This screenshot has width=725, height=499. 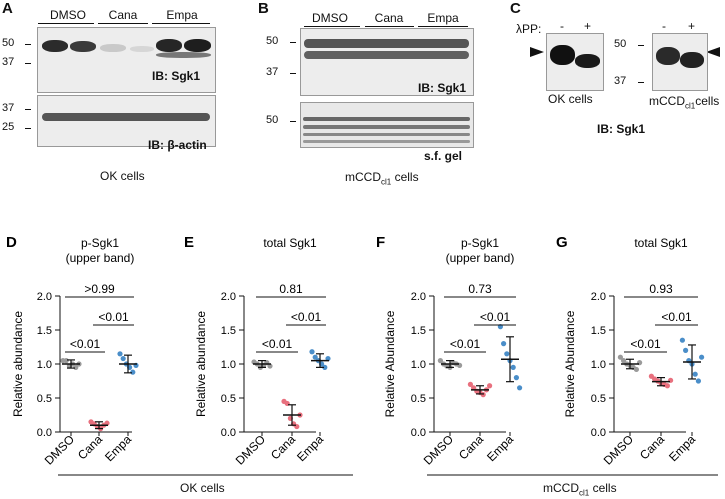 I want to click on p-value-label: 0.81, so click(x=291, y=289).